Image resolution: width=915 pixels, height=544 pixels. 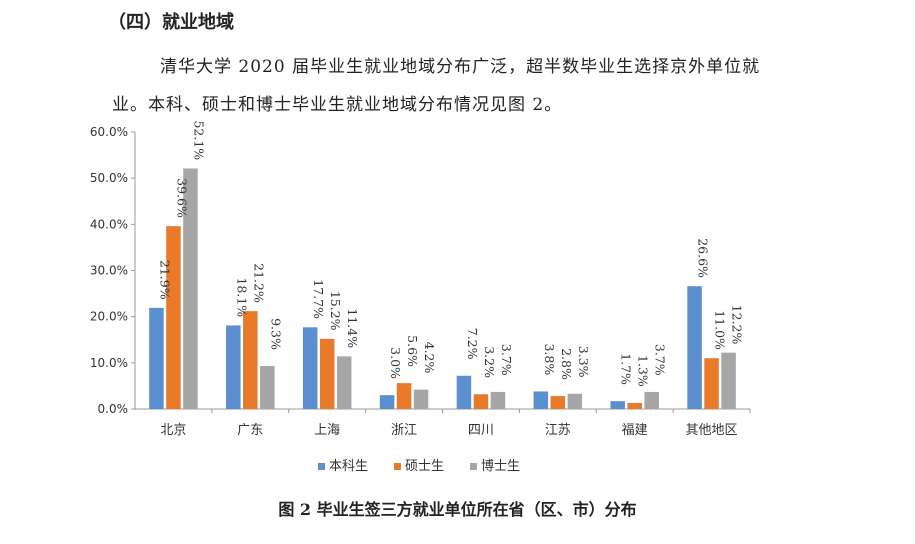 I want to click on data-label: 15.2%, so click(x=335, y=311).